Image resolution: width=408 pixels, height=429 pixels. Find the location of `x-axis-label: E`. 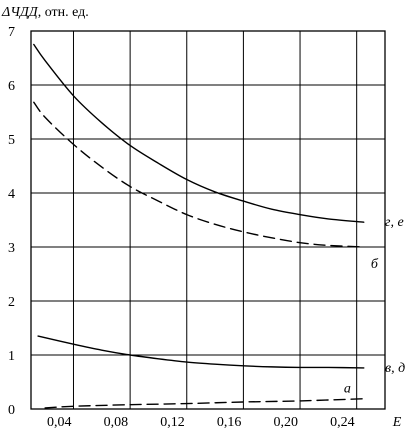

x-axis-label: E is located at coordinates (397, 422).